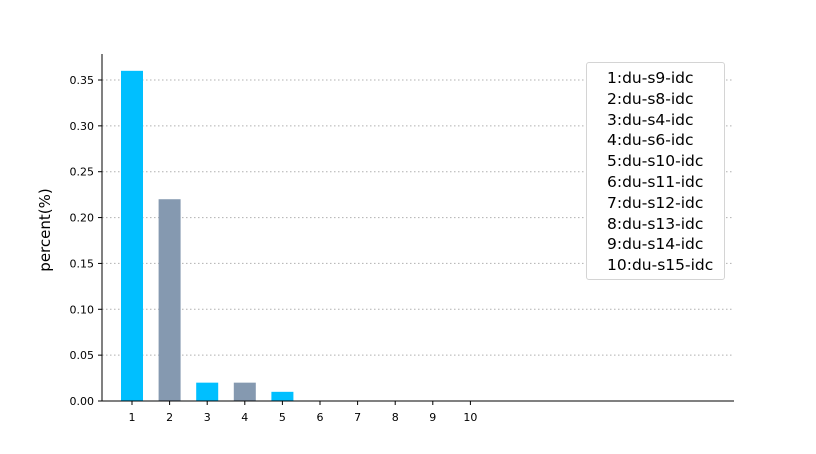 This screenshot has width=816, height=454. Describe the element at coordinates (82, 80) in the screenshot. I see `y-tick-label: 0.35` at that location.